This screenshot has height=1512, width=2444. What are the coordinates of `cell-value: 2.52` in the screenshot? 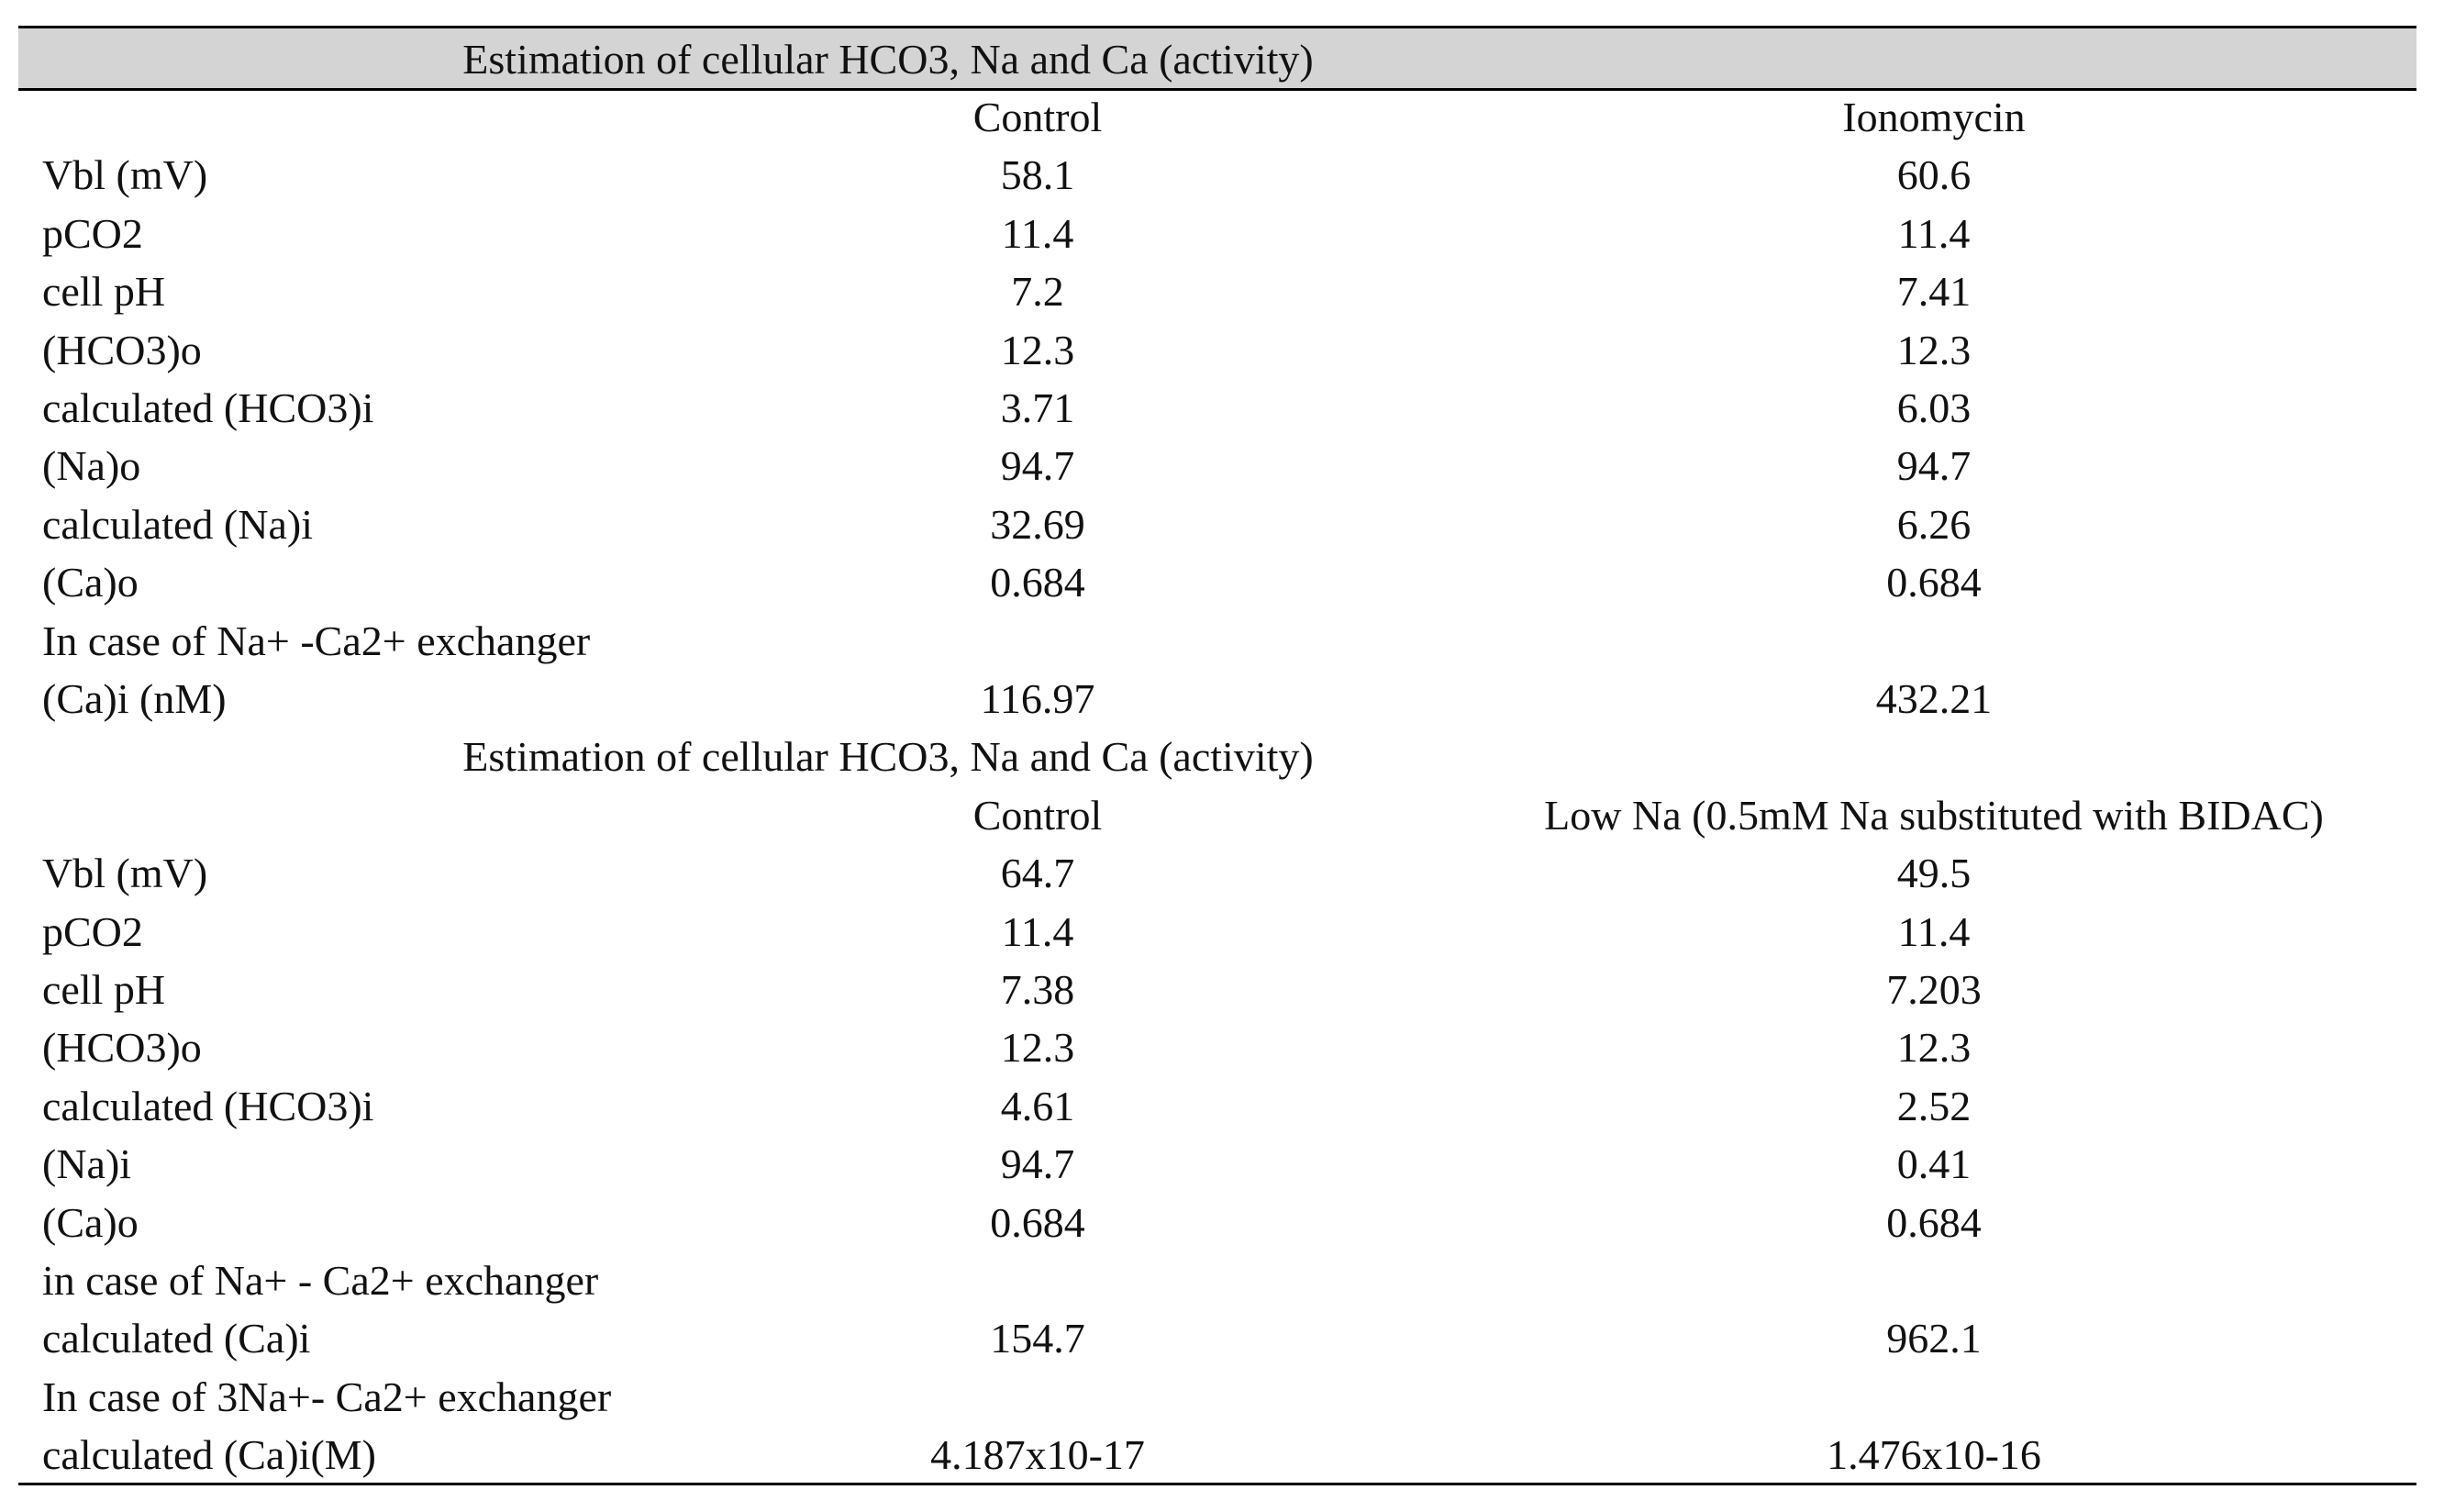 It's located at (1934, 1105).